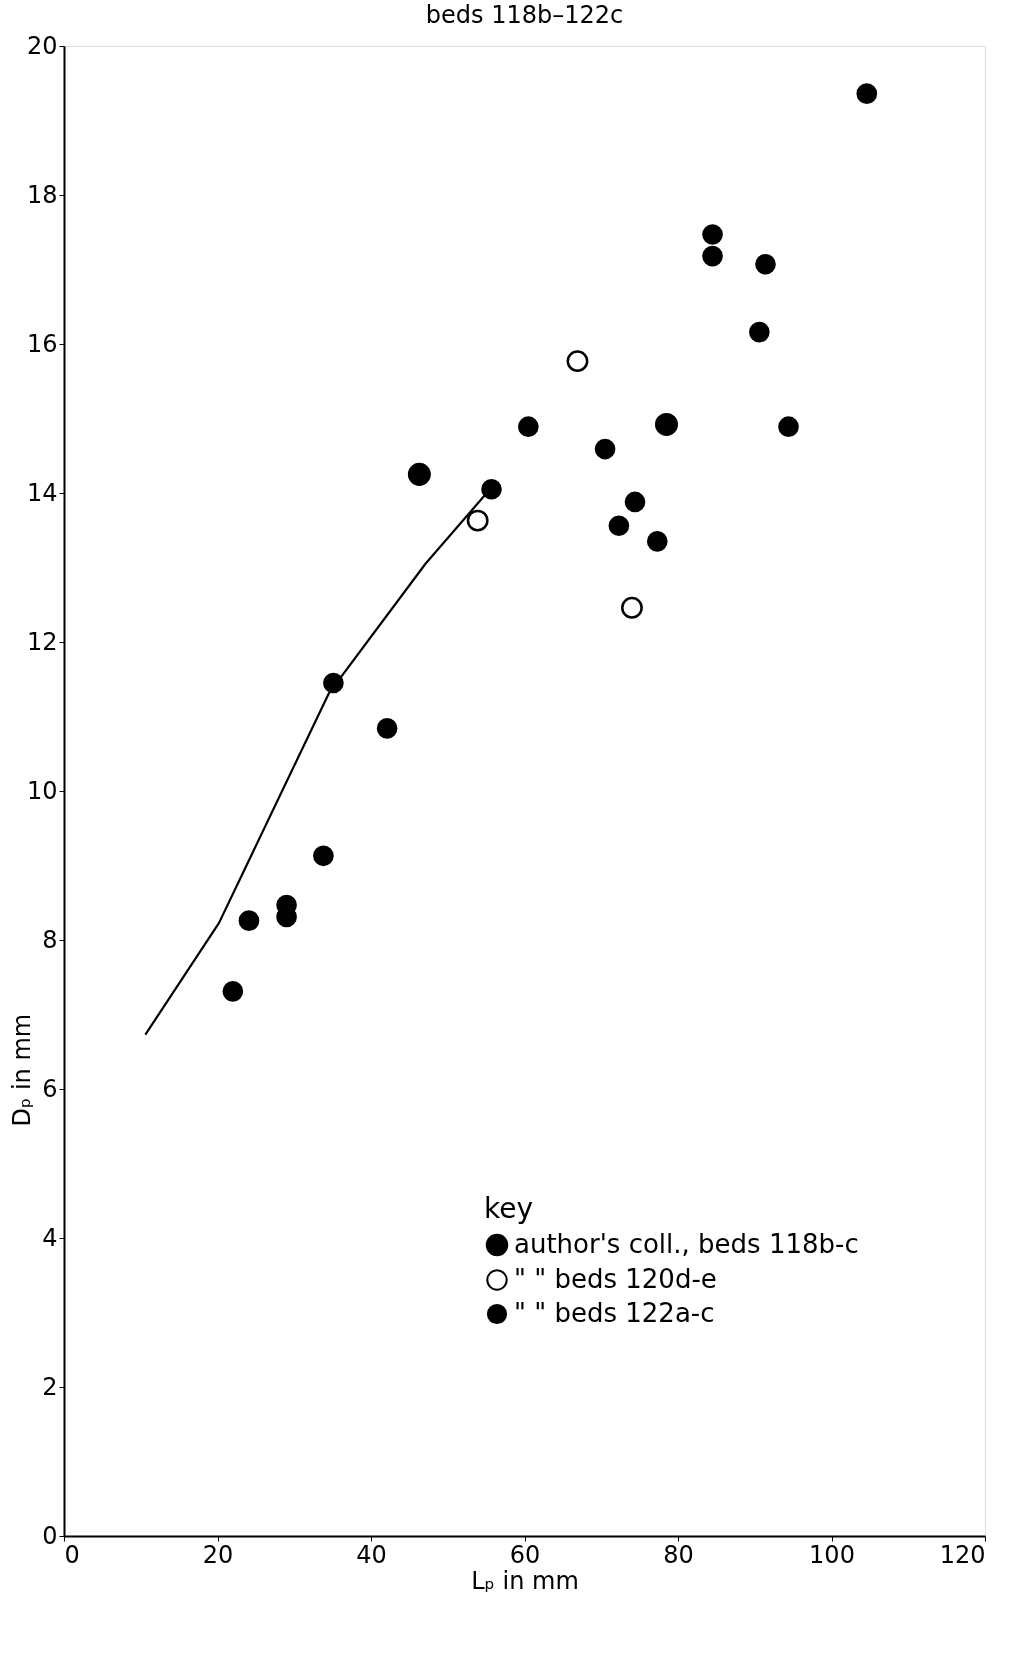  I want to click on legend-title: key, so click(509, 1208).